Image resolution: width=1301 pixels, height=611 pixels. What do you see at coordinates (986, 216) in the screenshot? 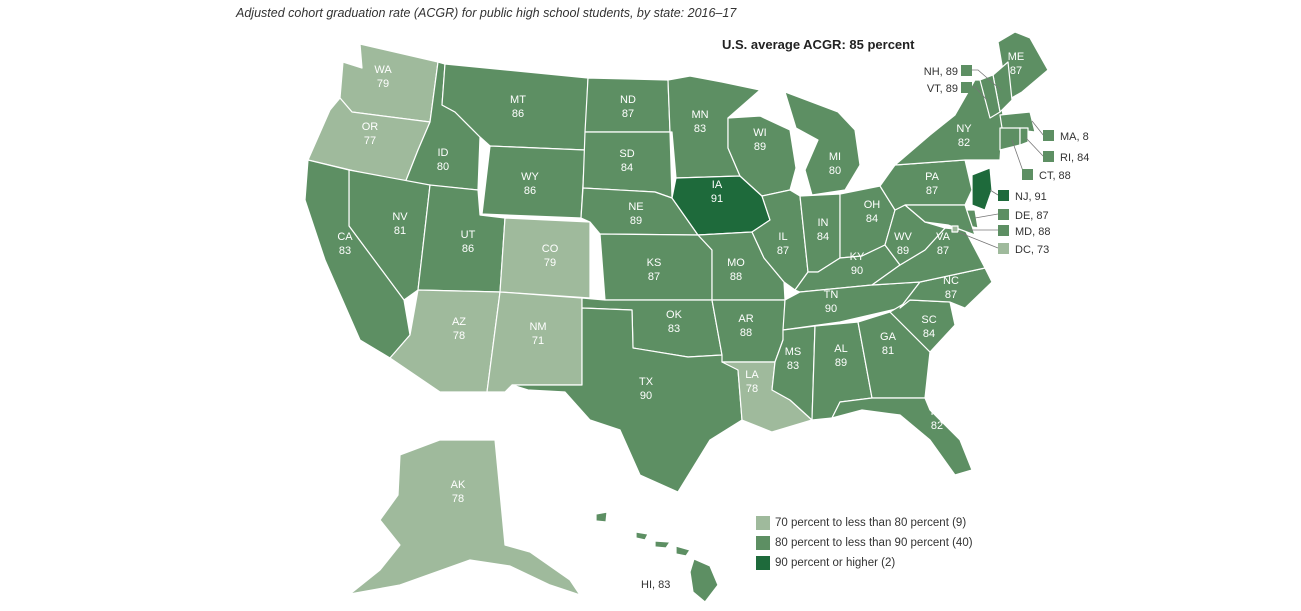
I see `de-leader-line` at bounding box center [986, 216].